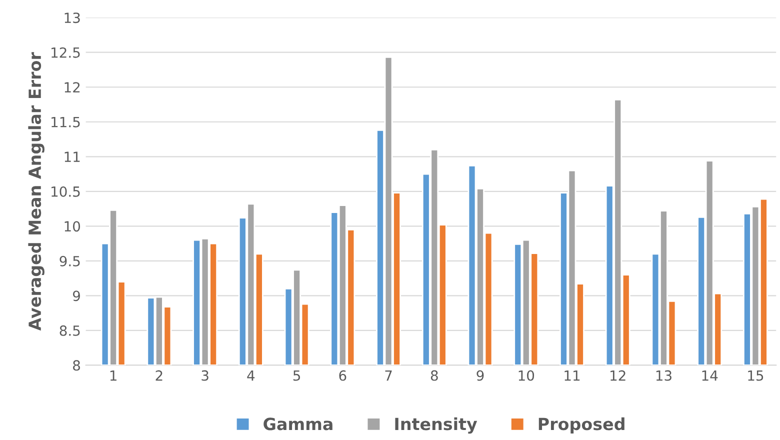 The image size is (780, 440). I want to click on y-axis-title: Averaged Mean Angular Error, so click(36, 191).